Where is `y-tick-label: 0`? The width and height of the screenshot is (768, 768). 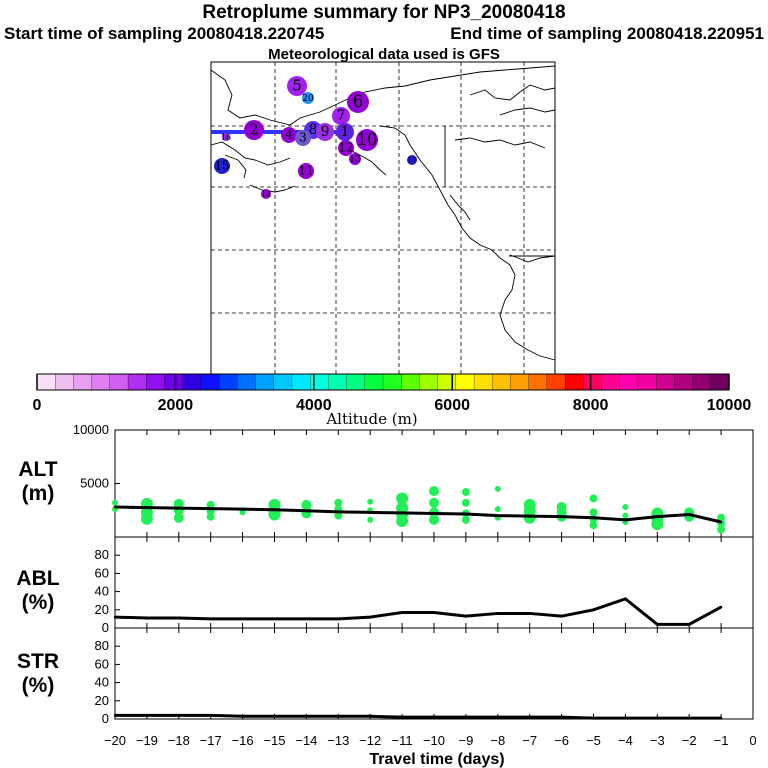
y-tick-label: 0 is located at coordinates (105, 627).